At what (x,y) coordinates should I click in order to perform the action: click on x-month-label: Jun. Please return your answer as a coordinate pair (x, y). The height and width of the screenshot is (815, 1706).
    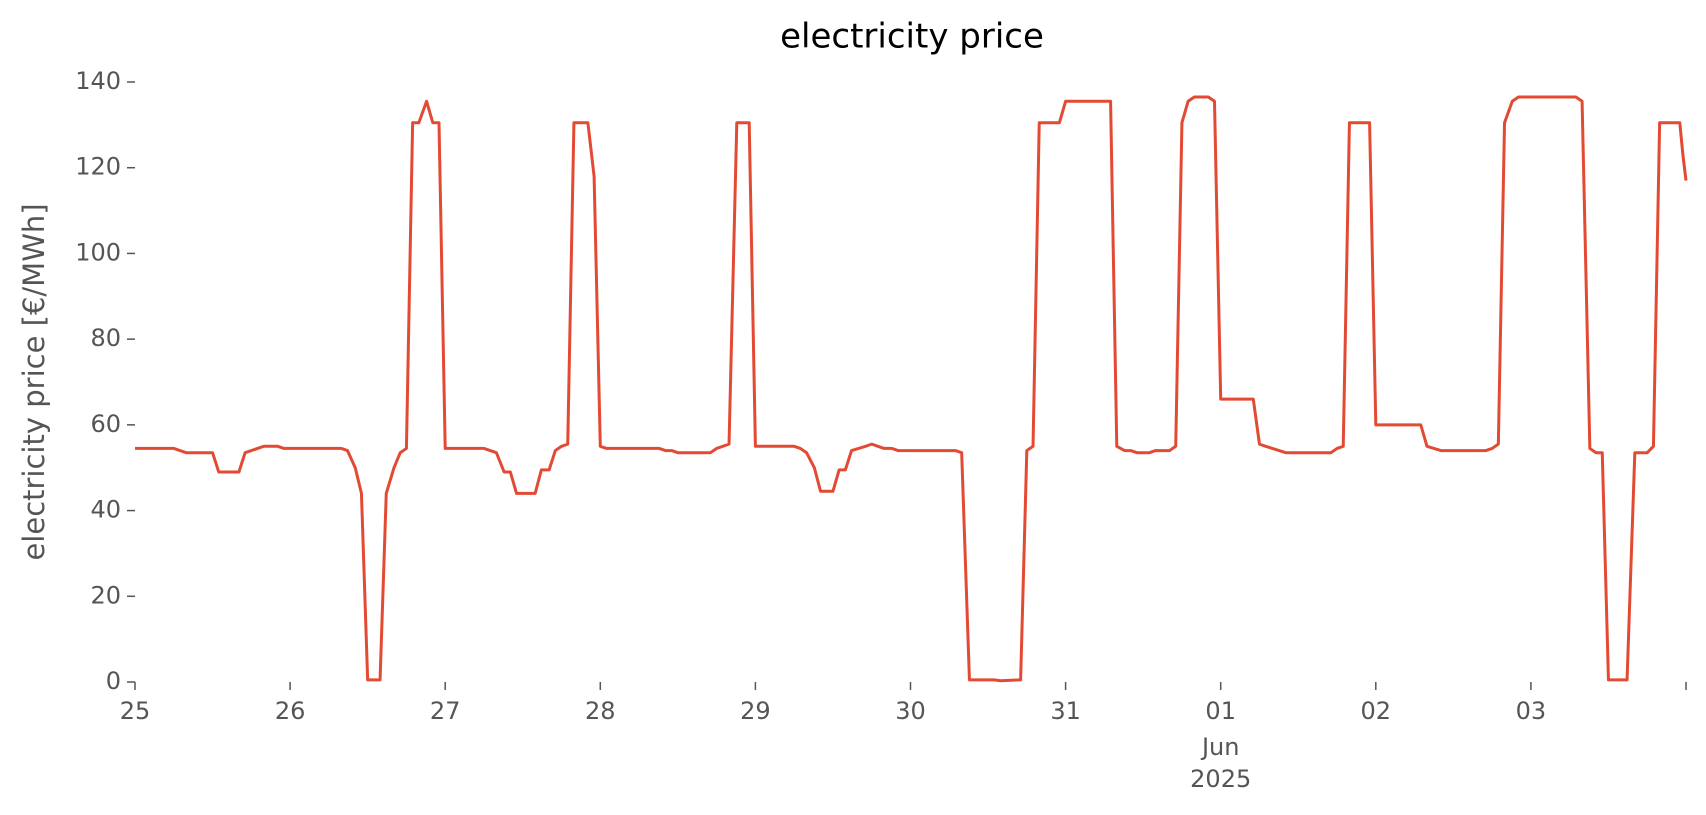
    Looking at the image, I should click on (1220, 747).